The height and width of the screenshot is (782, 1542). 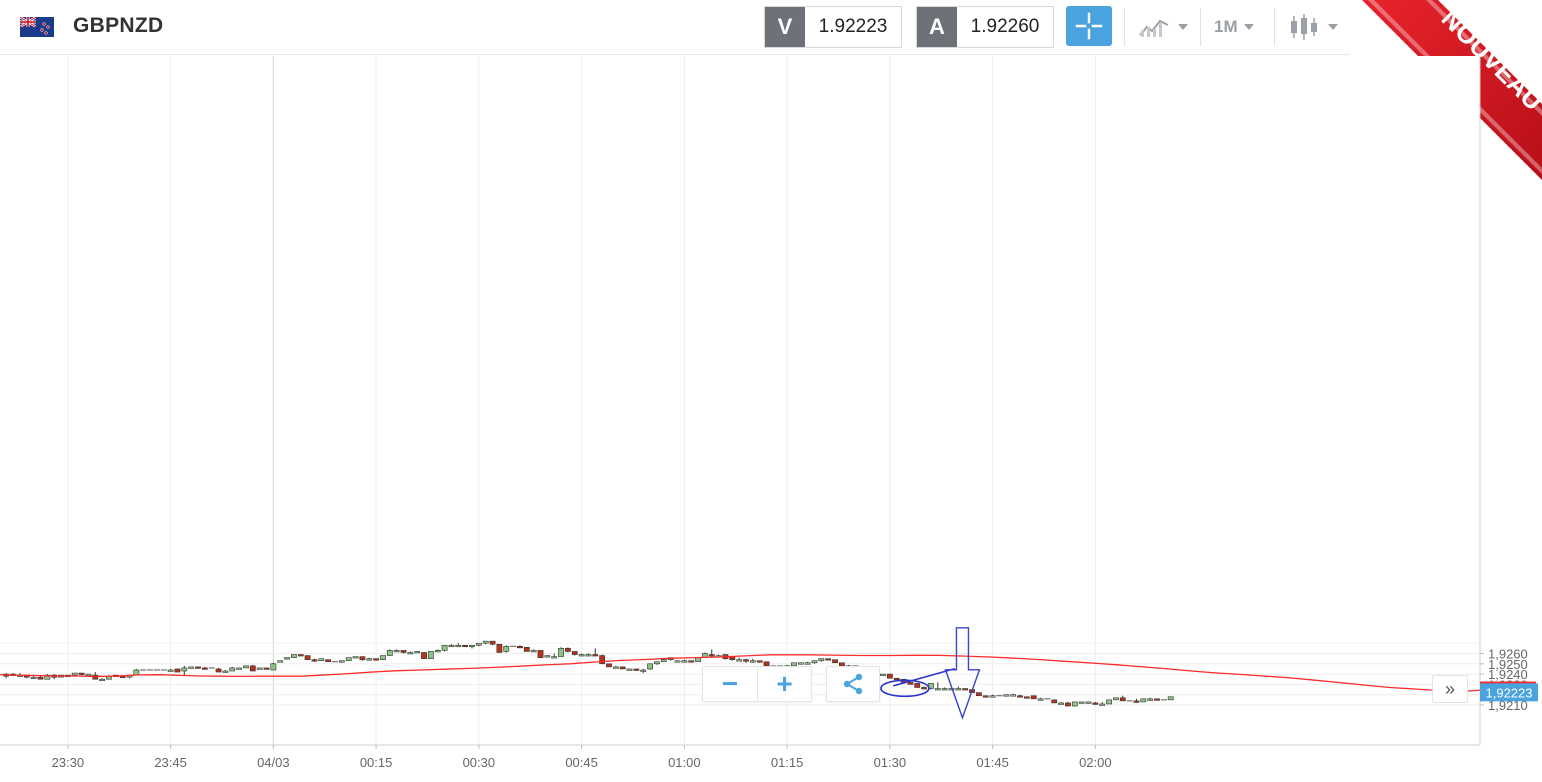 I want to click on sell-price-button: V 1.92223, so click(x=833, y=27).